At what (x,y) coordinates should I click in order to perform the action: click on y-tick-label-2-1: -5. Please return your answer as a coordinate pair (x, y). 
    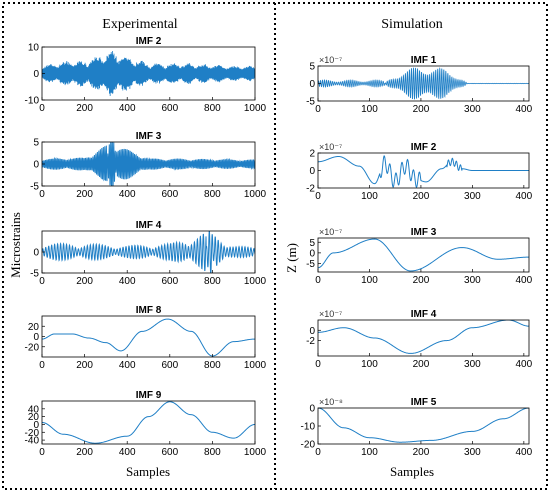
    Looking at the image, I should click on (34, 274).